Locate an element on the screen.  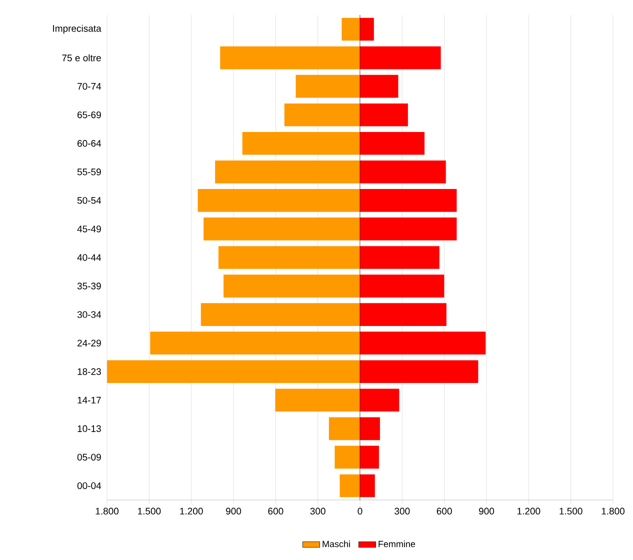
y-tick-label: 14-17 is located at coordinates (89, 400).